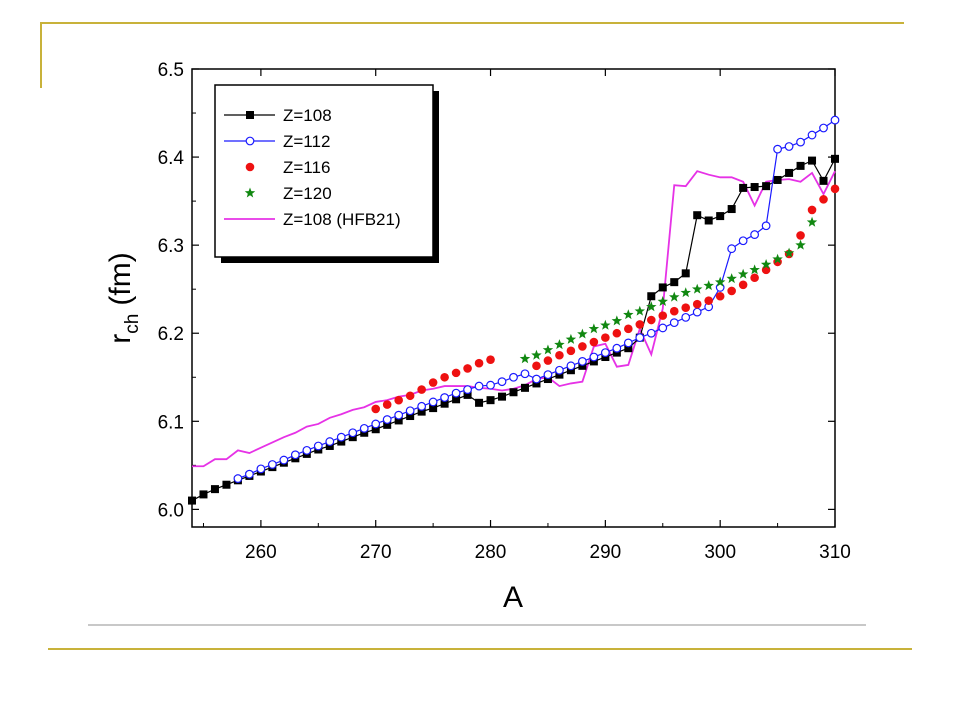 The height and width of the screenshot is (725, 960). What do you see at coordinates (307, 115) in the screenshot?
I see `legend-label: Z=108` at bounding box center [307, 115].